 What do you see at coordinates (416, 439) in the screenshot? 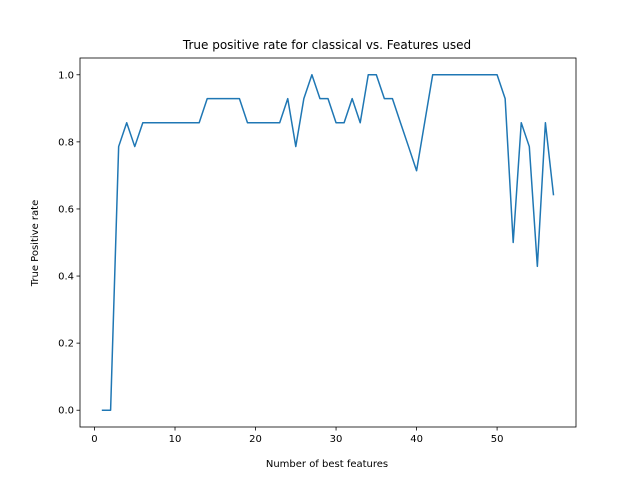
I see `x-tick-label: 40` at bounding box center [416, 439].